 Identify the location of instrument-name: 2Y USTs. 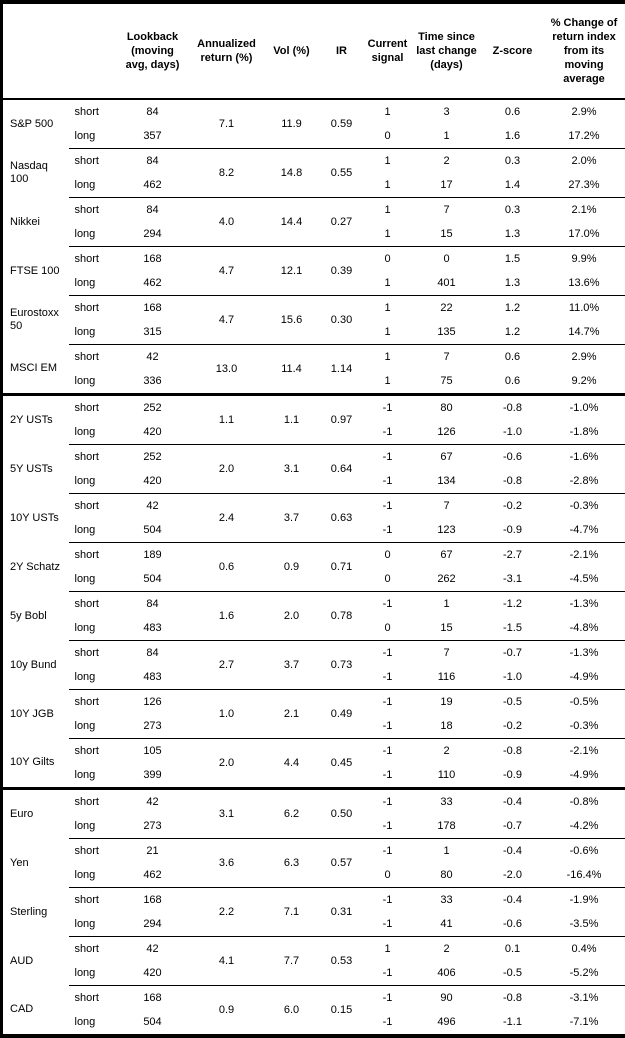
(35, 420).